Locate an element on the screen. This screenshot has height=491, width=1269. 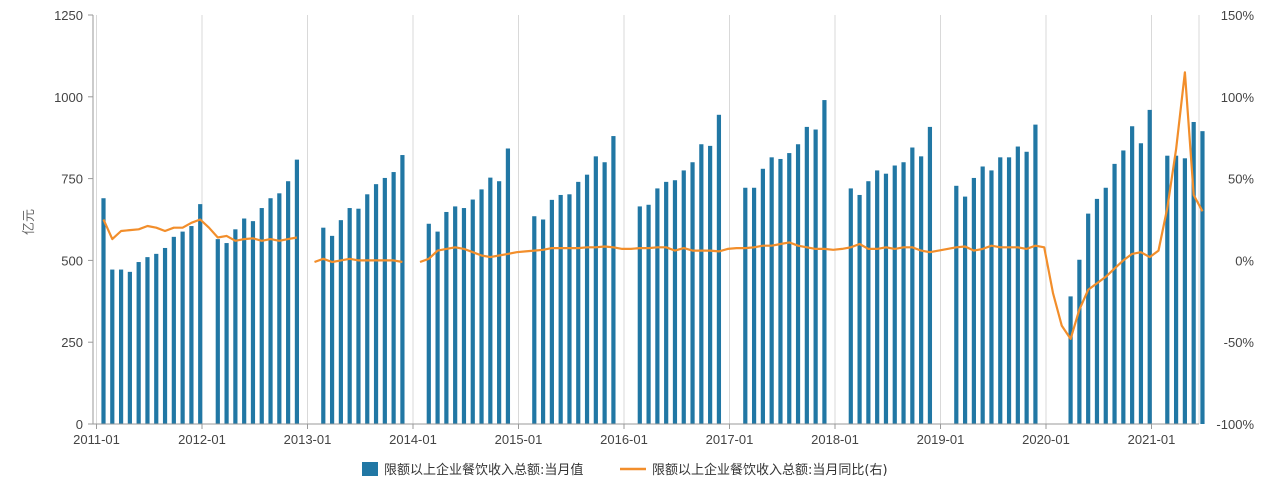
left-tick-label: 750 is located at coordinates (72, 179).